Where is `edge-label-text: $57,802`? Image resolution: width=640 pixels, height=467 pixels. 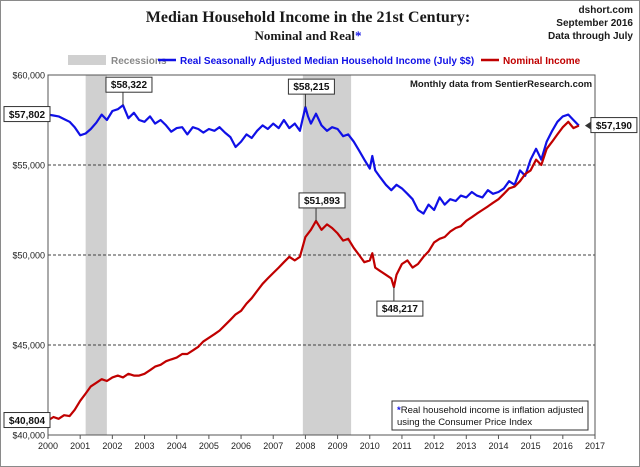
edge-label-text: $57,802 is located at coordinates (27, 115).